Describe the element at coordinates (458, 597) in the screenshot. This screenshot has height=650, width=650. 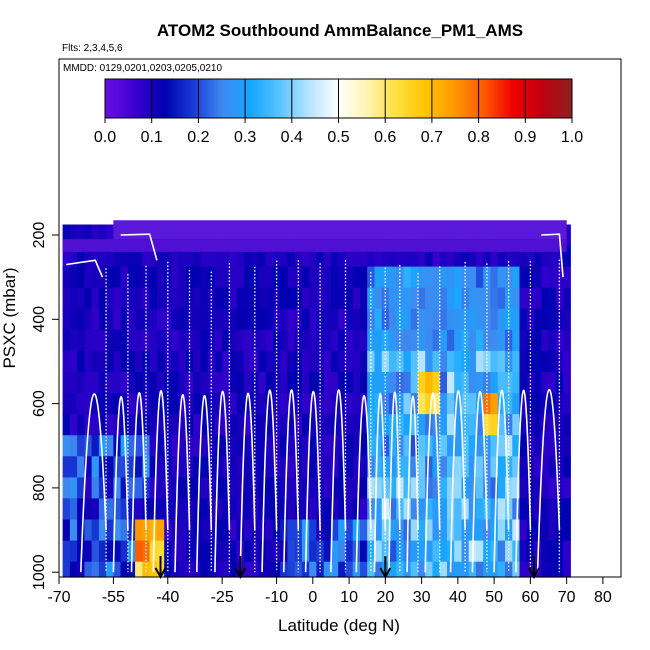
I see `x-tick-label: 40` at that location.